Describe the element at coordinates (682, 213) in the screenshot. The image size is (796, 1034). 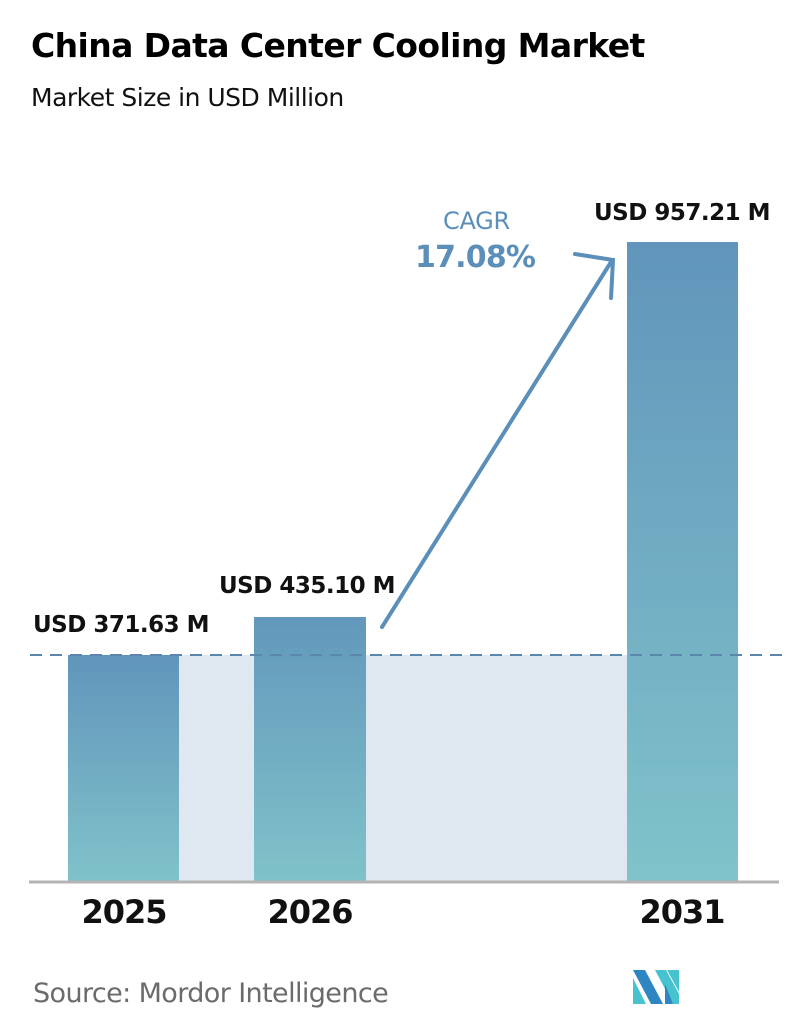
I see `value-label-2031: USD 957.21 M` at that location.